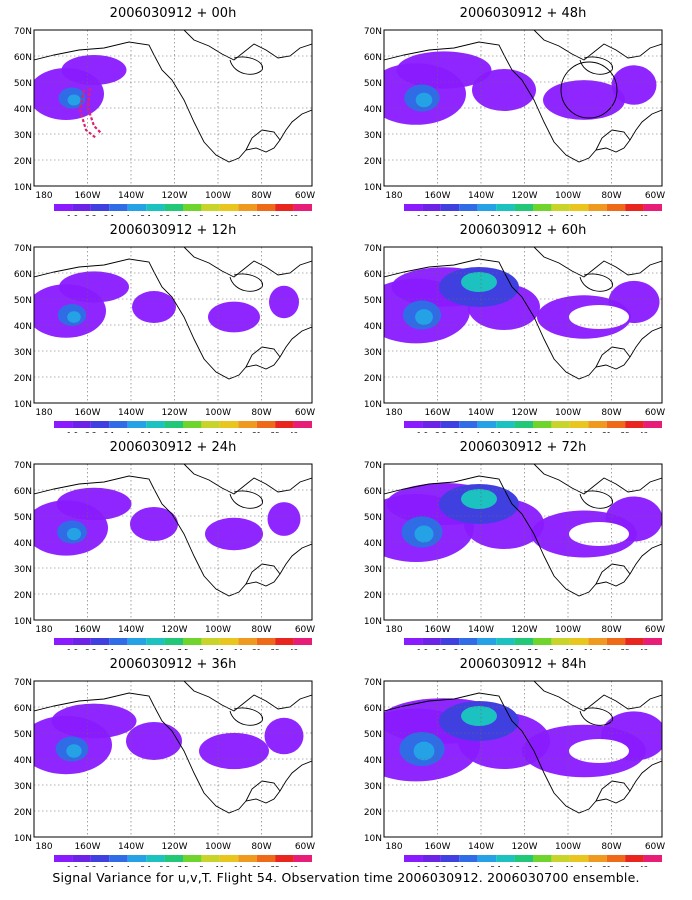  Describe the element at coordinates (173, 230) in the screenshot. I see `panel-title-12h: 2006030912 + 12h` at that location.